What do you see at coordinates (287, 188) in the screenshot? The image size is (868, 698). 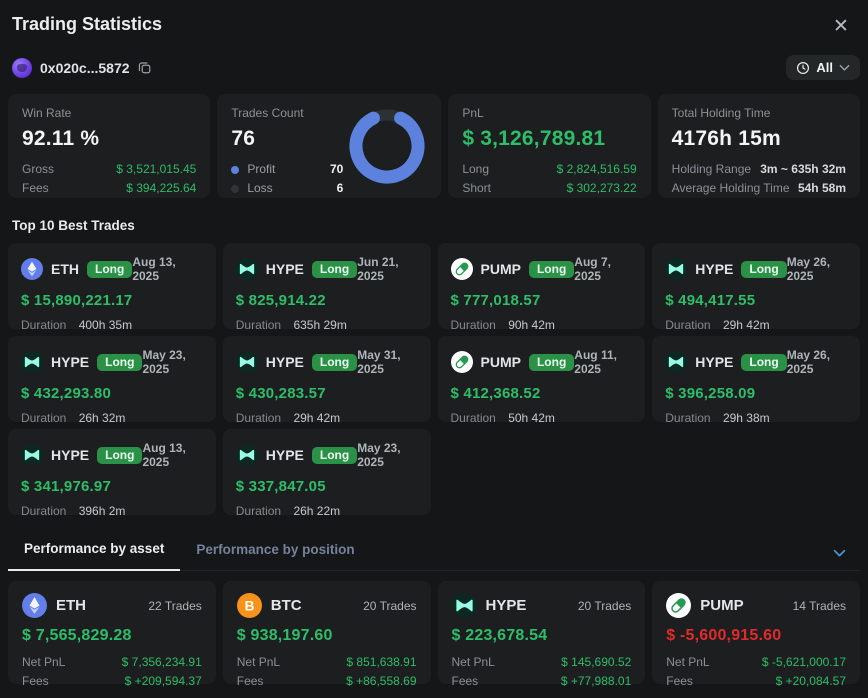 I see `legend-loss: Loss 6` at bounding box center [287, 188].